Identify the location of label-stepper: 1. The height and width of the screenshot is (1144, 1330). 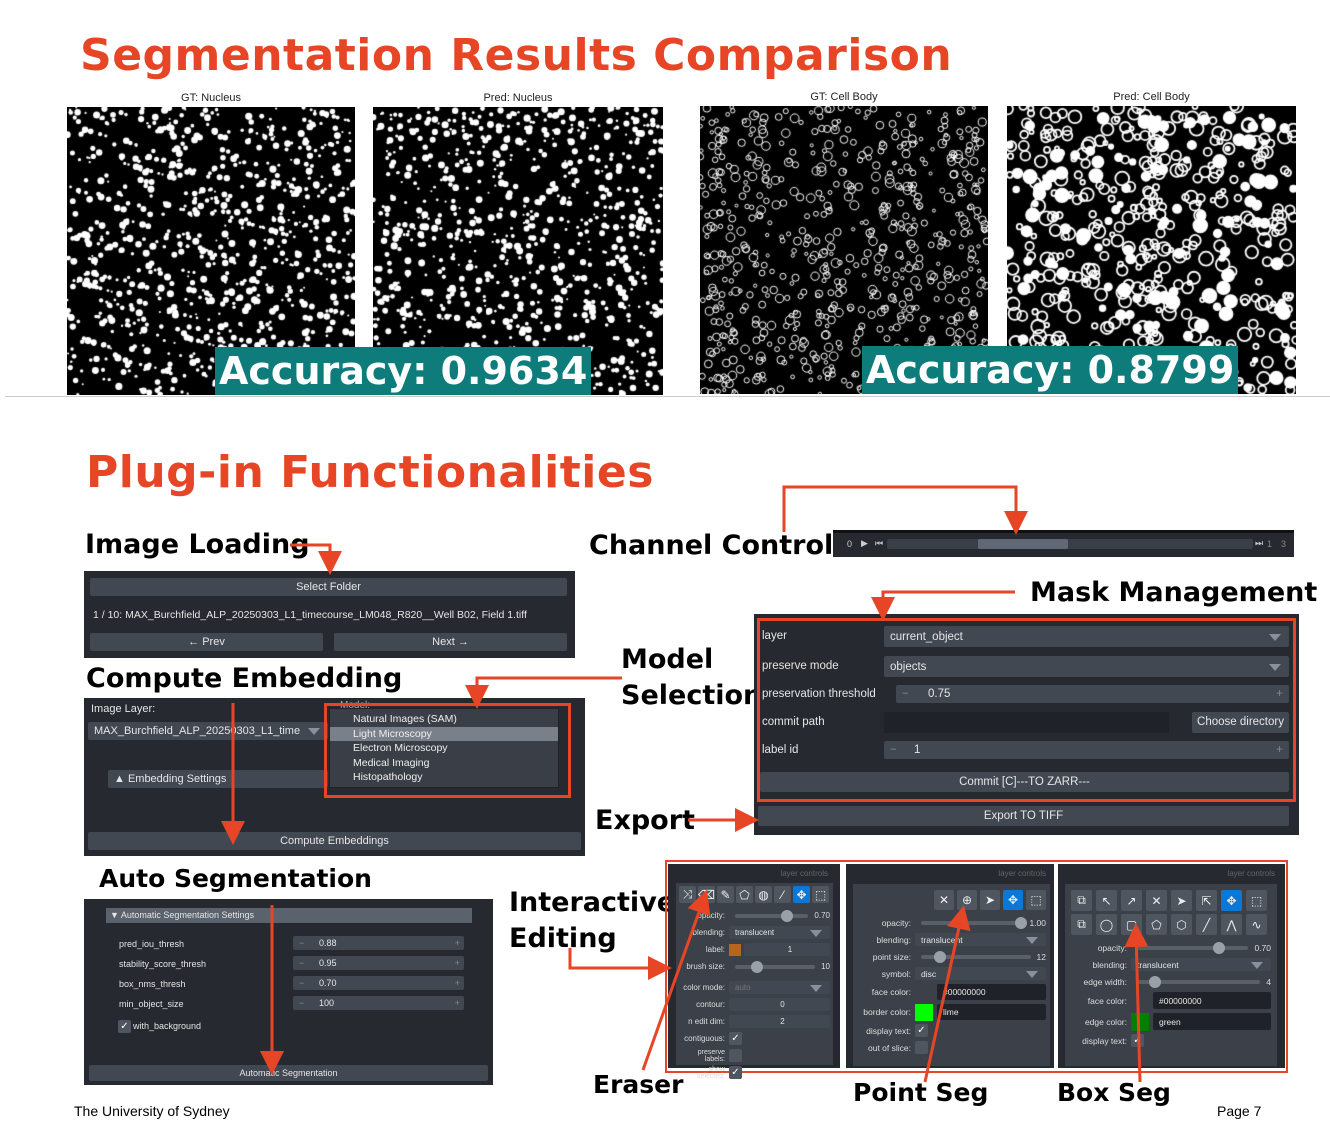
(787, 949).